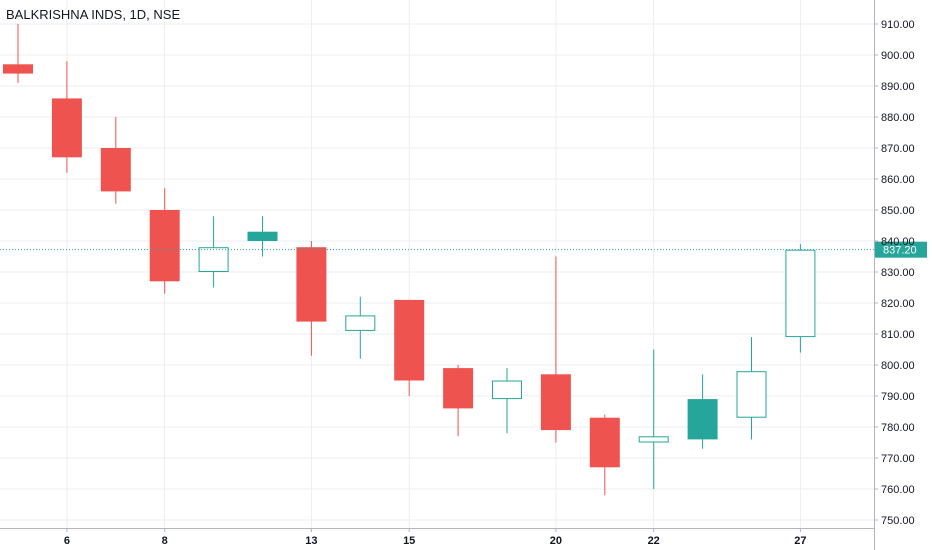 The height and width of the screenshot is (550, 932). I want to click on y-tick-label: 910.00, so click(898, 25).